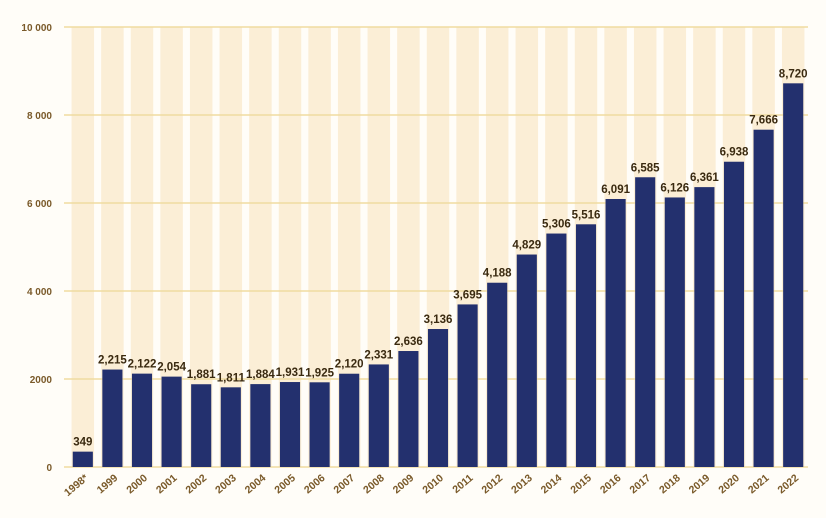  Describe the element at coordinates (285, 484) in the screenshot. I see `x-tick-label: 2005` at that location.